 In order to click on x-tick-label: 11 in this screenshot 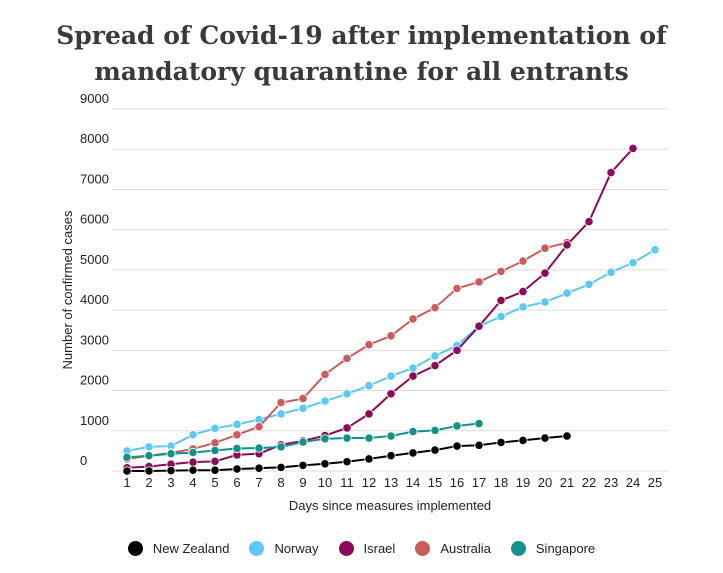, I will do `click(347, 482)`.